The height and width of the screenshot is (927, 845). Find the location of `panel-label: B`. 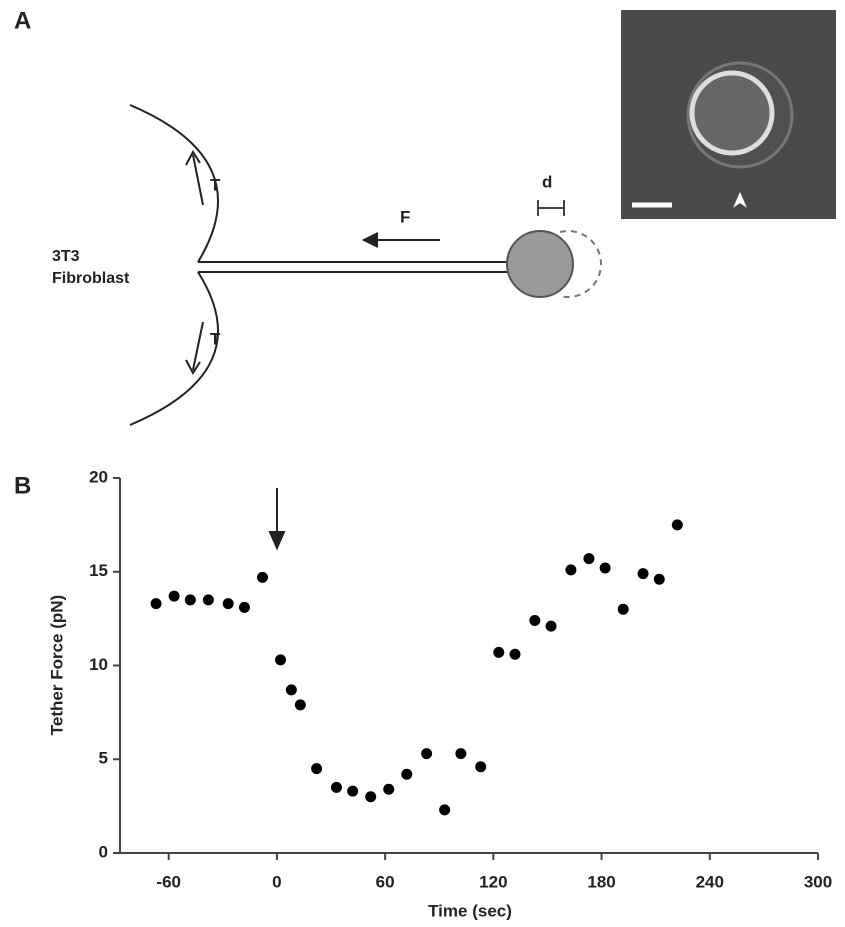

panel-label: B is located at coordinates (22, 485).